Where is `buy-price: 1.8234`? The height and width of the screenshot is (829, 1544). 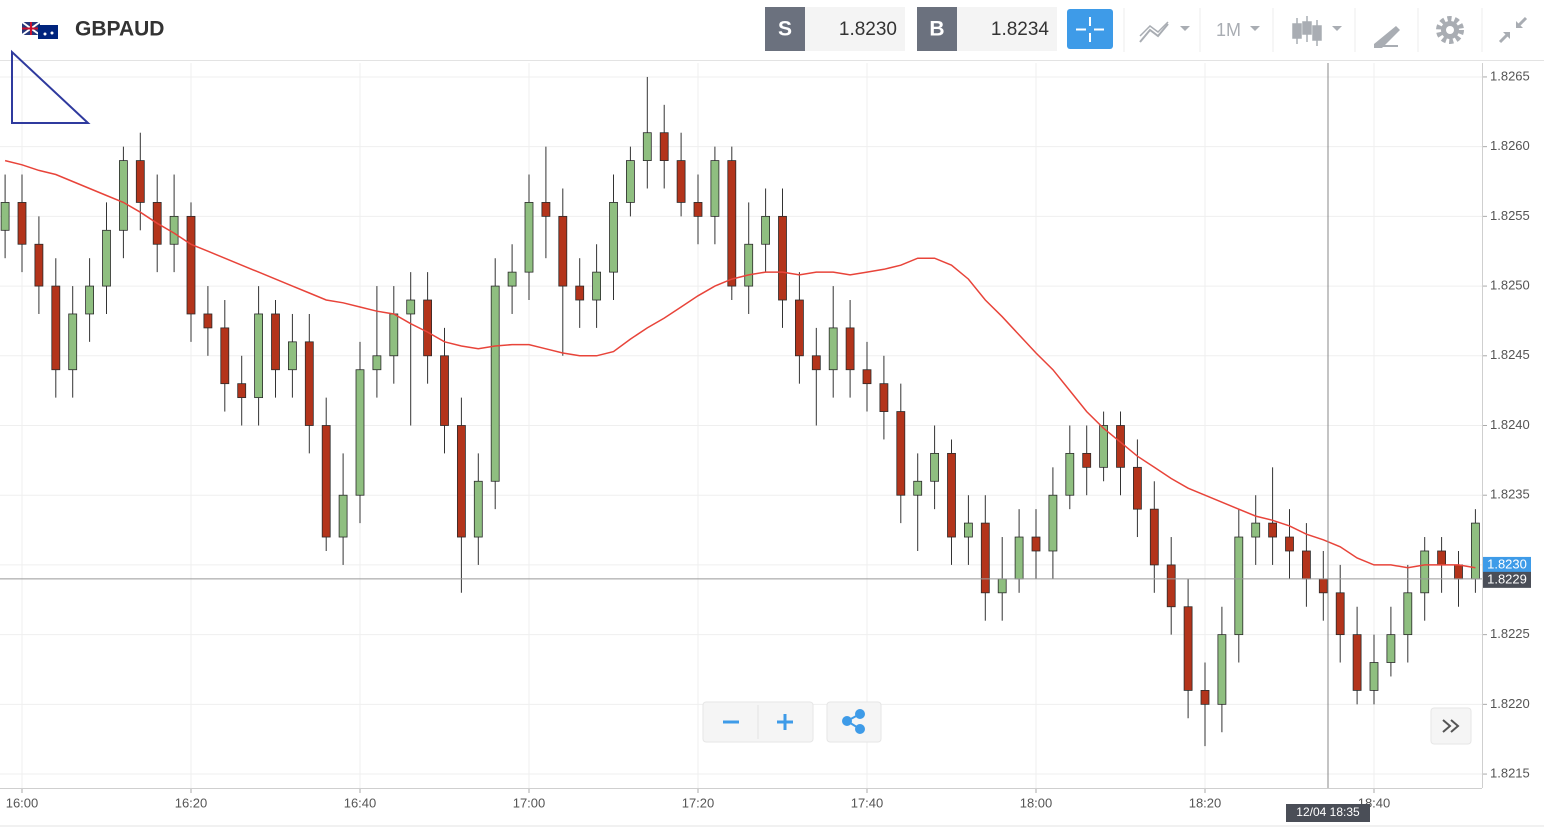
buy-price: 1.8234 is located at coordinates (1020, 29).